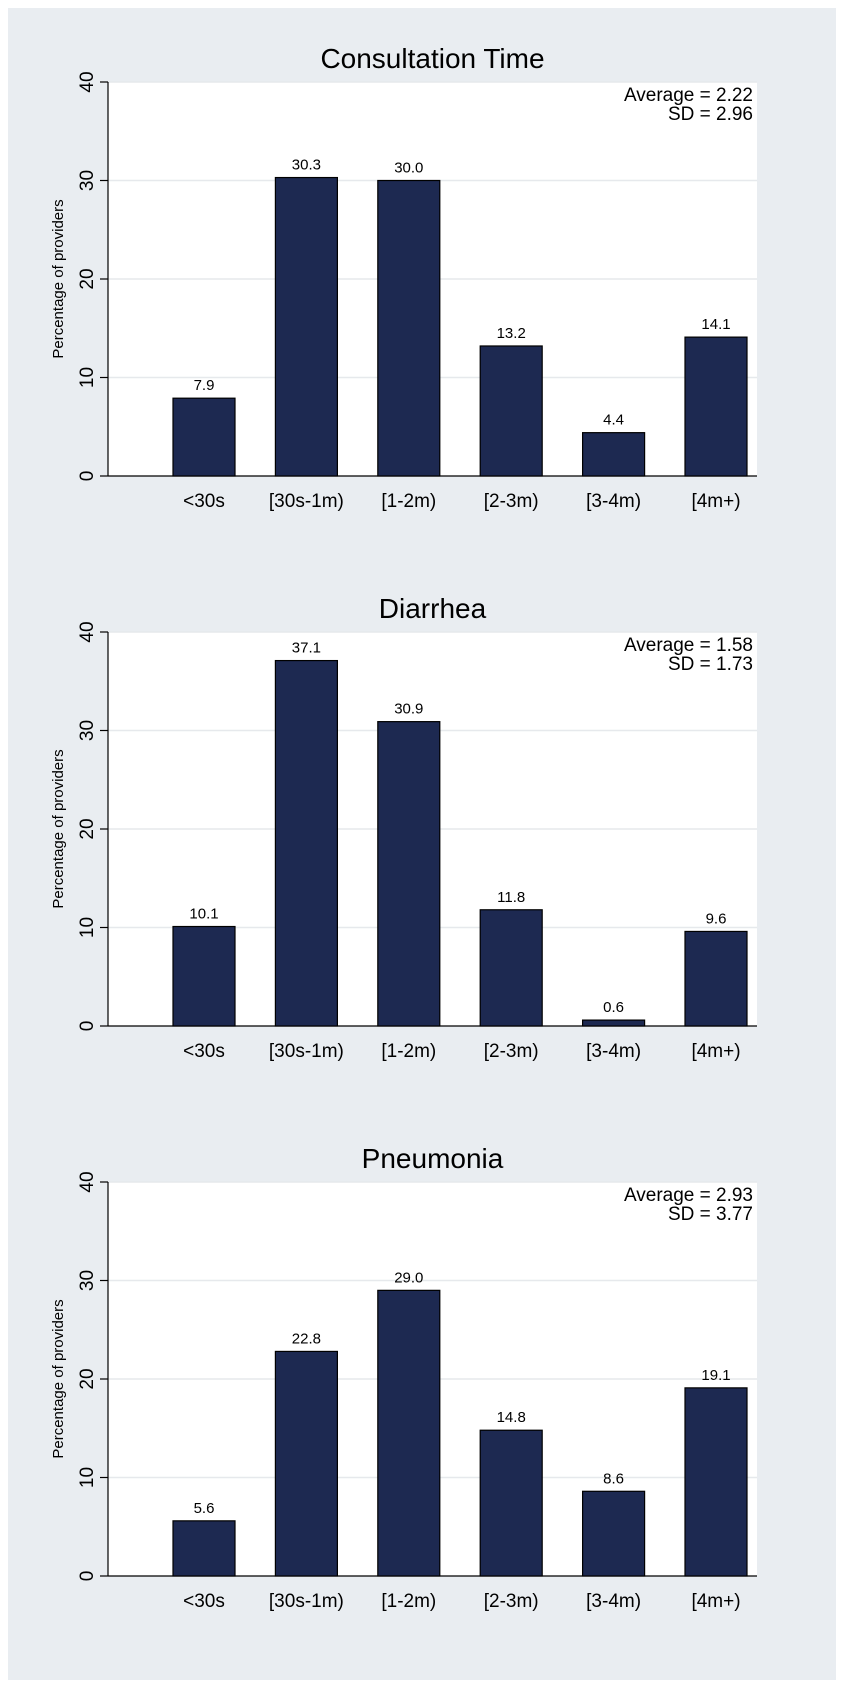  Describe the element at coordinates (688, 645) in the screenshot. I see `average-label: Average = 1.58` at that location.